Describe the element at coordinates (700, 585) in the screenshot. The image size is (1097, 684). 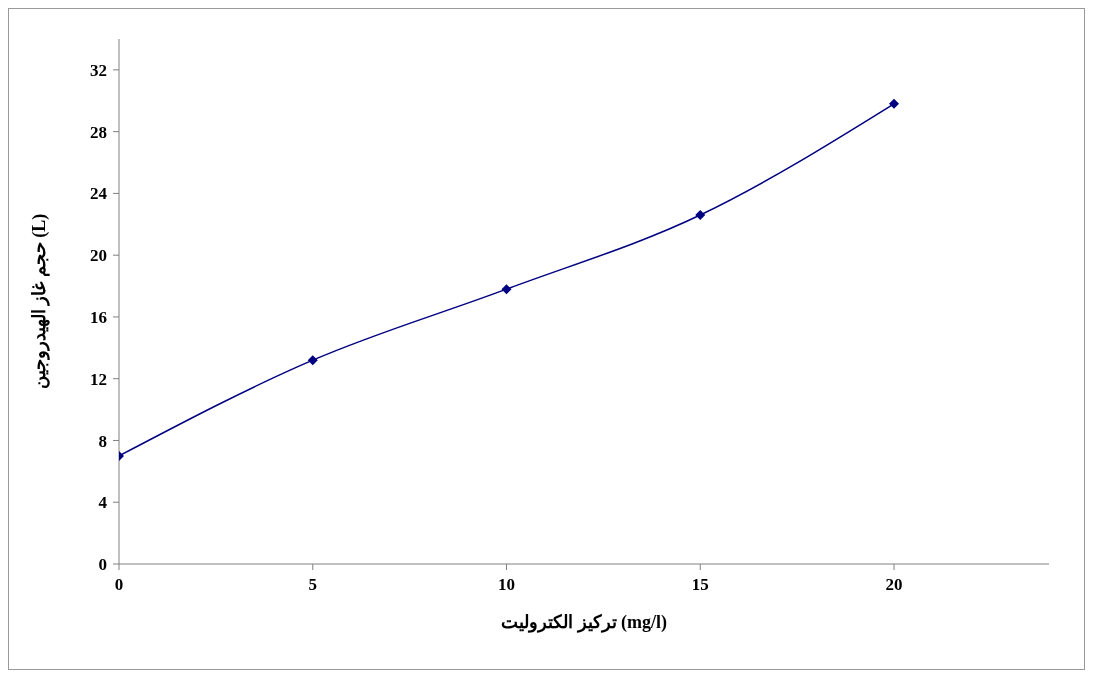
I see `x-tick-label: 15` at that location.